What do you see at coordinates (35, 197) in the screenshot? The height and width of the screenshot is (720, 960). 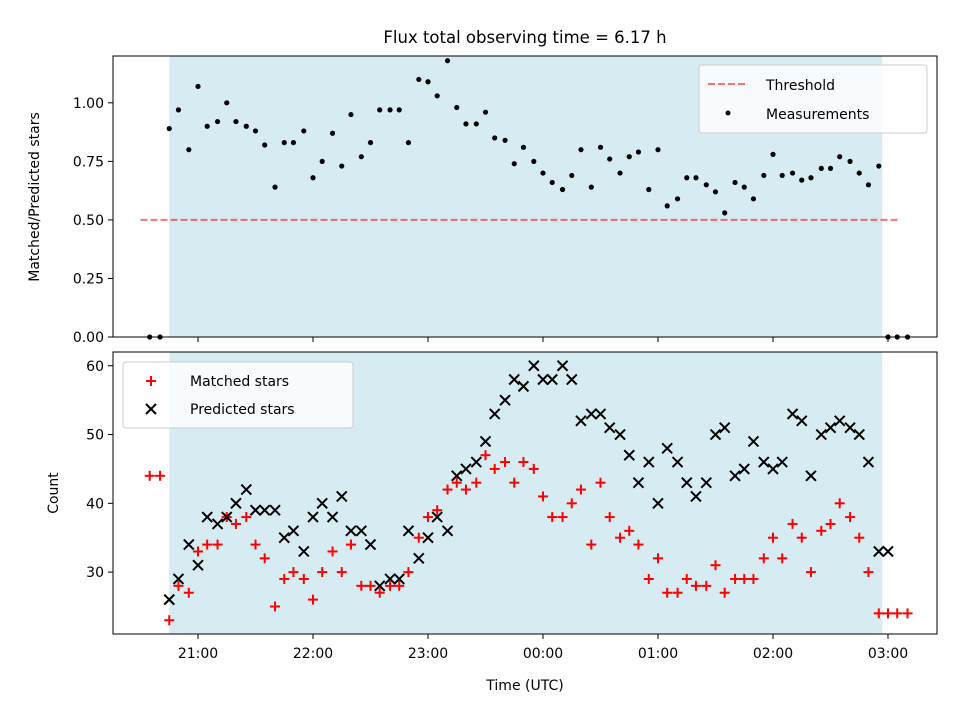 I see `ratio-y-label: Matched/Predicted stars` at bounding box center [35, 197].